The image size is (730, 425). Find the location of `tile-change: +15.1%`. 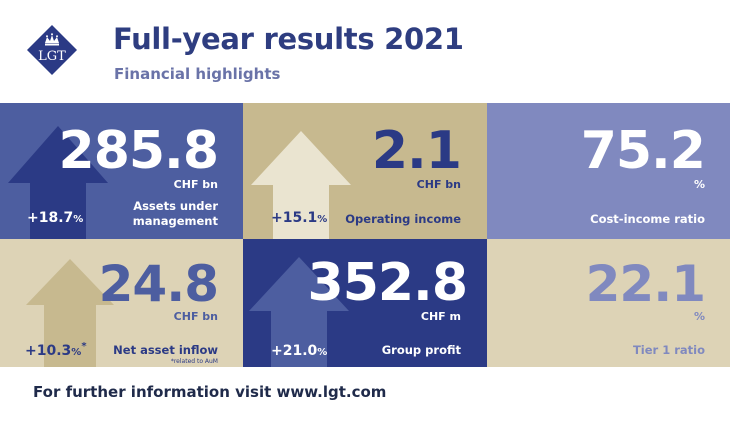

tile-change: +15.1% is located at coordinates (299, 216).